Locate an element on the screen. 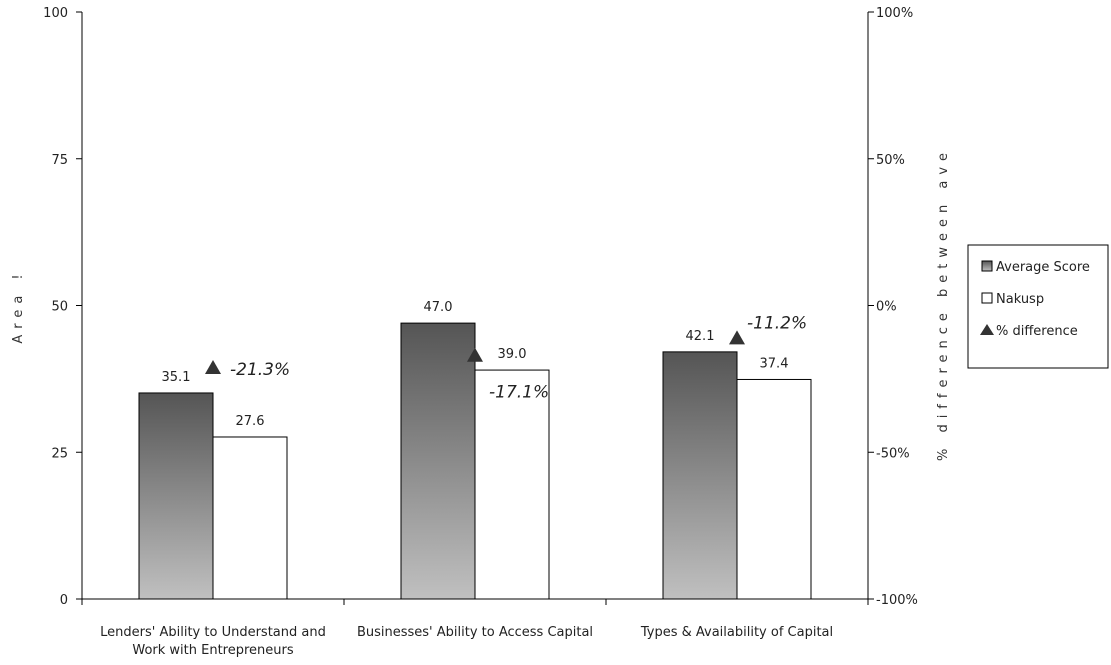 Image resolution: width=1111 pixels, height=665 pixels. legend-label: Average Score is located at coordinates (1043, 267).